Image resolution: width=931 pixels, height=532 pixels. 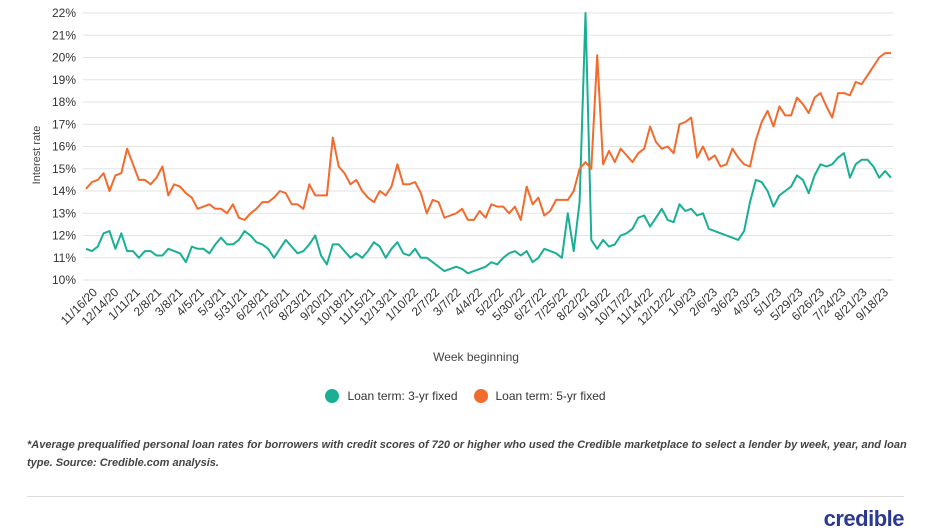 I want to click on y-tick-label: 10%, so click(x=64, y=280).